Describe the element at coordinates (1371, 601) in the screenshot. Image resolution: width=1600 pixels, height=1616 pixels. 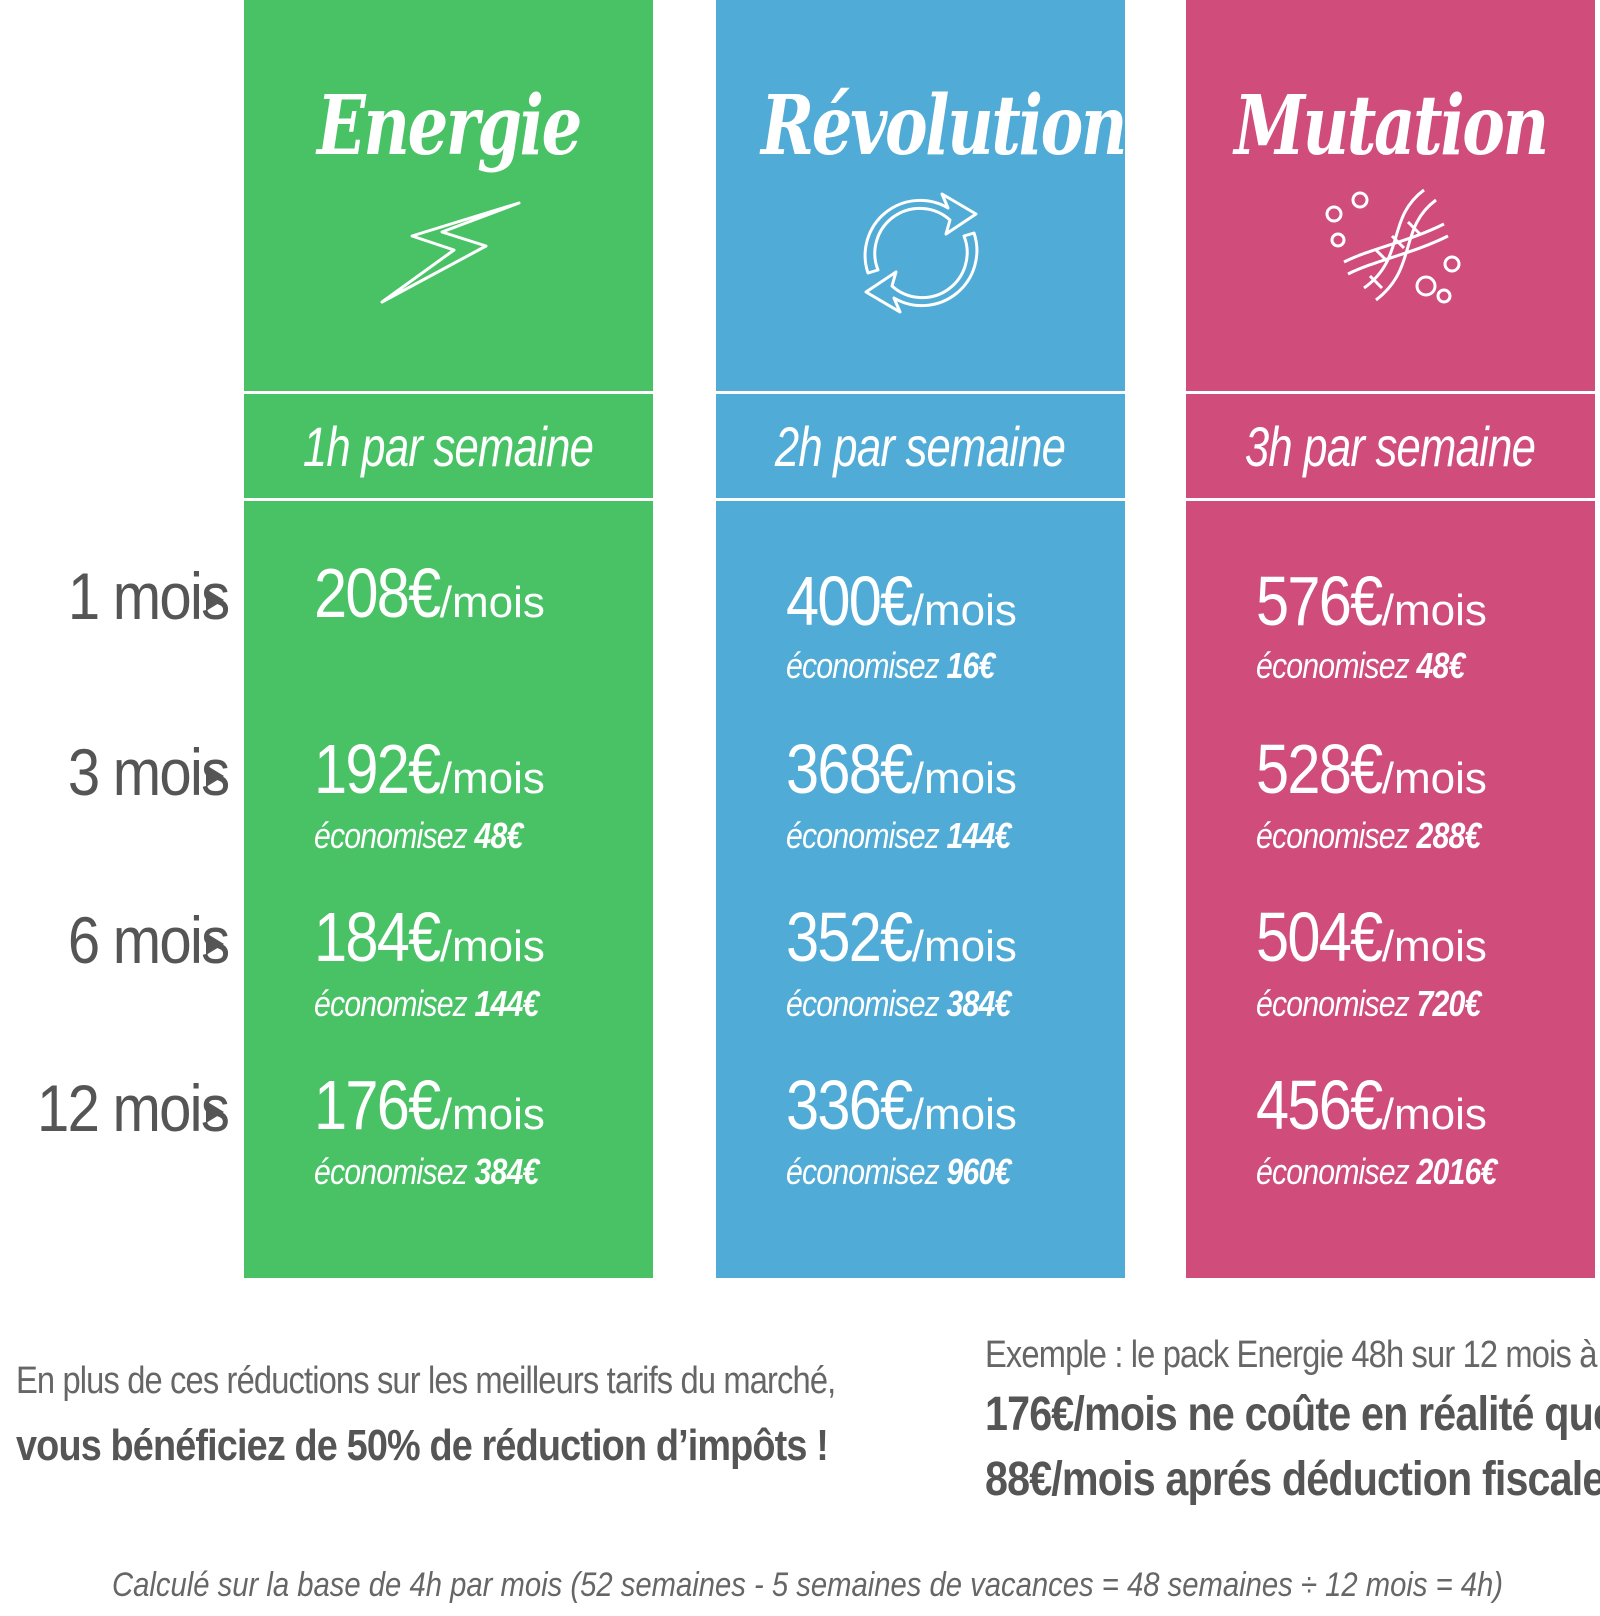
I see `price: 576€/mois` at that location.